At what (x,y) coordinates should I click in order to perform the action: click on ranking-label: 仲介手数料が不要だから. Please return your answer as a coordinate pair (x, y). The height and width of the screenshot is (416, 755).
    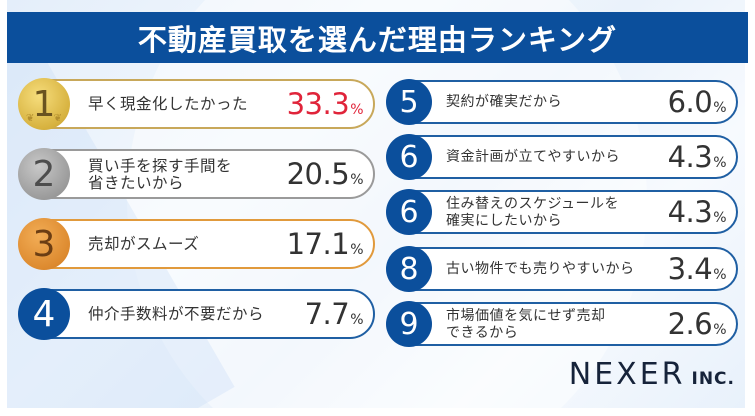
    Looking at the image, I should click on (176, 314).